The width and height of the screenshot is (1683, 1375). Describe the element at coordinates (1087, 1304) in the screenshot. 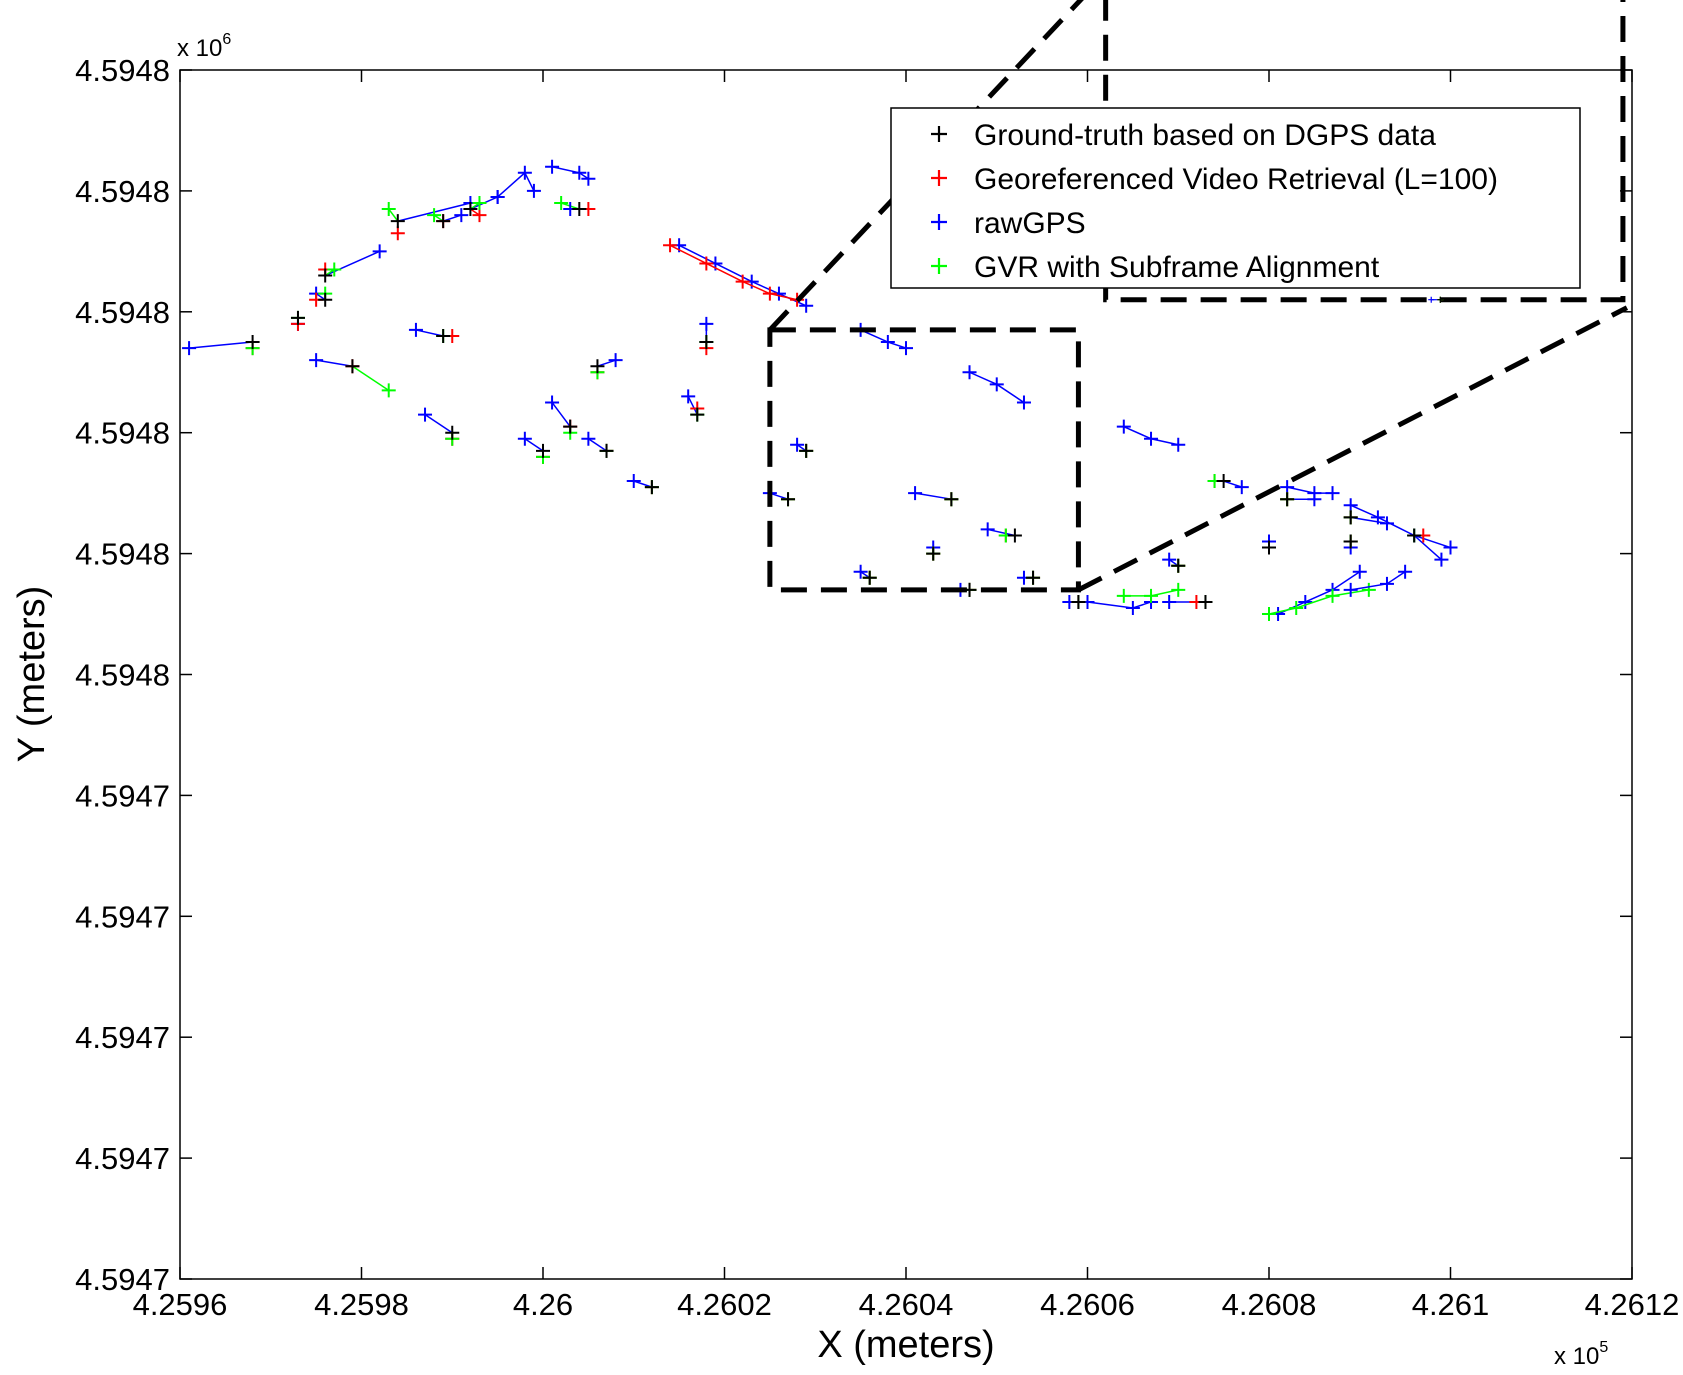

I see `x-tick-label: 4.2606` at that location.